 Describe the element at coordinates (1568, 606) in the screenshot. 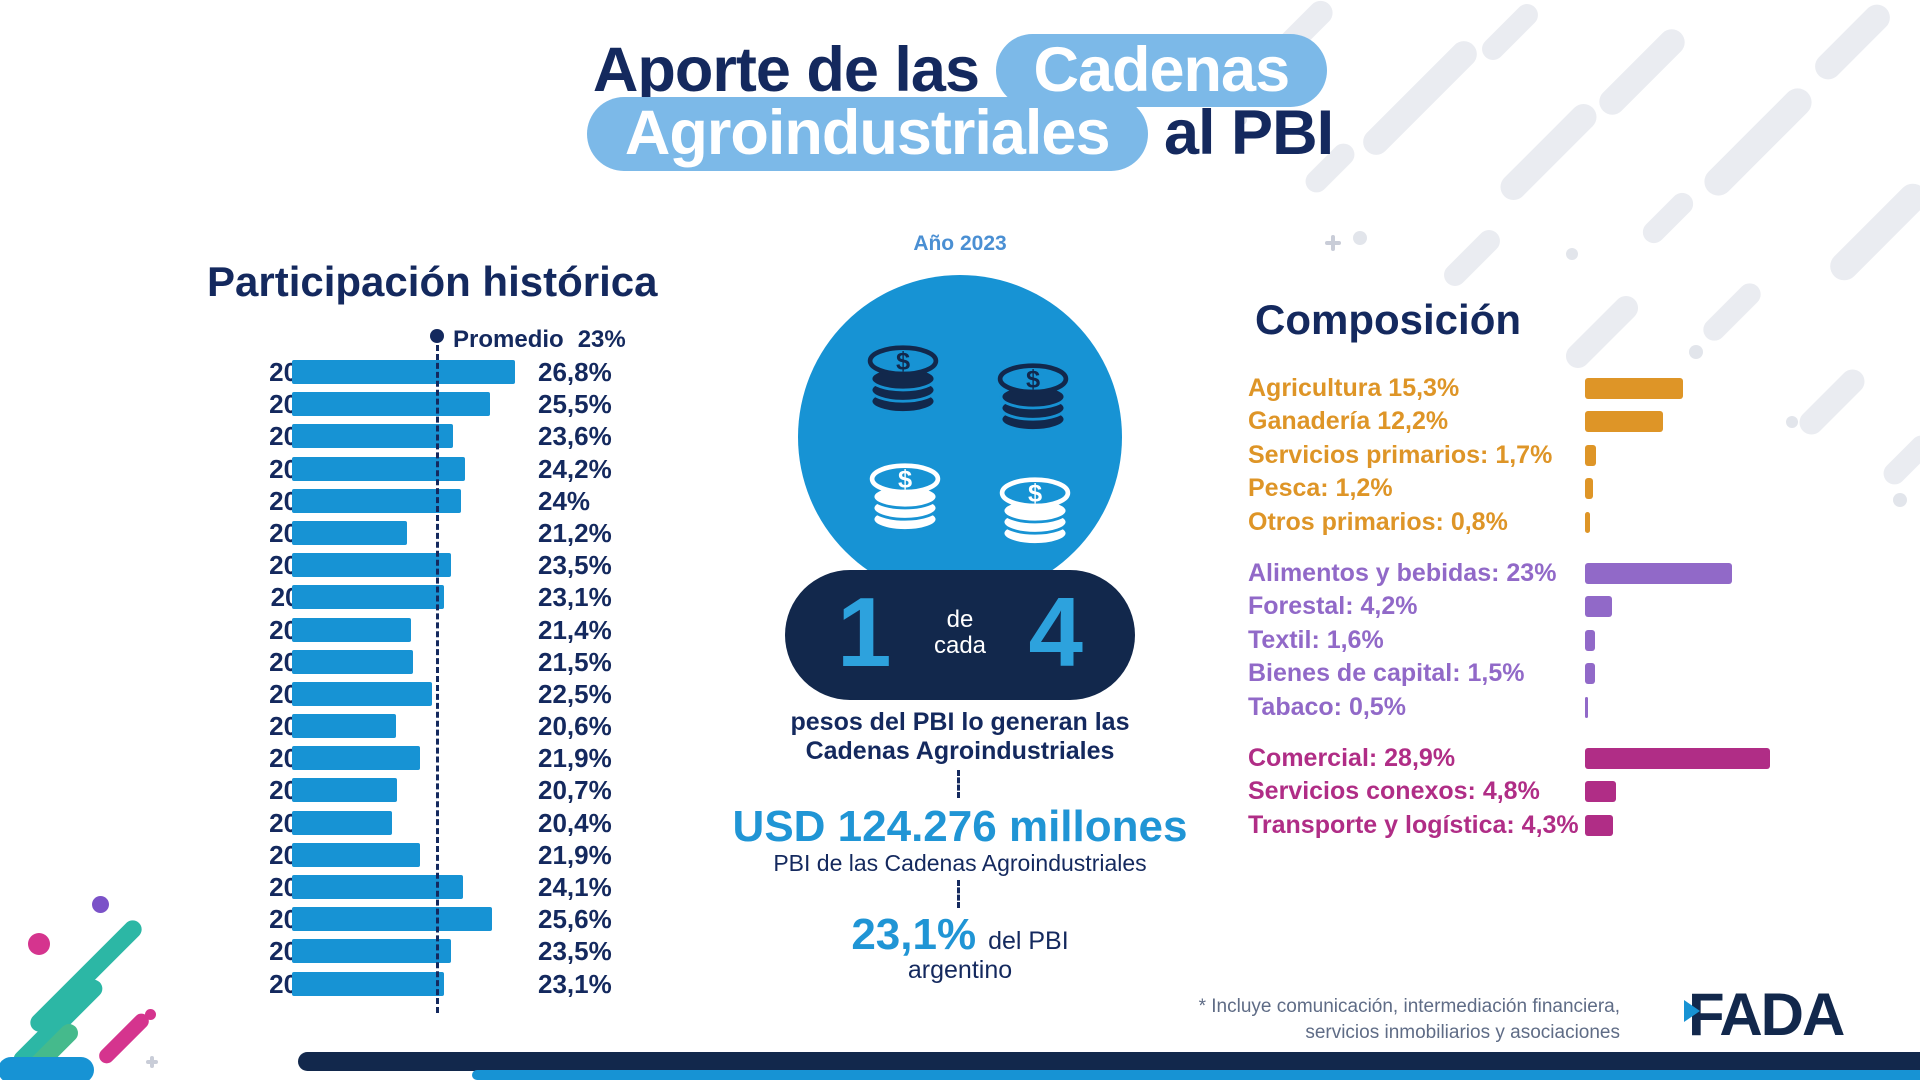

I see `composition-row: Forestal: 4,2%` at that location.